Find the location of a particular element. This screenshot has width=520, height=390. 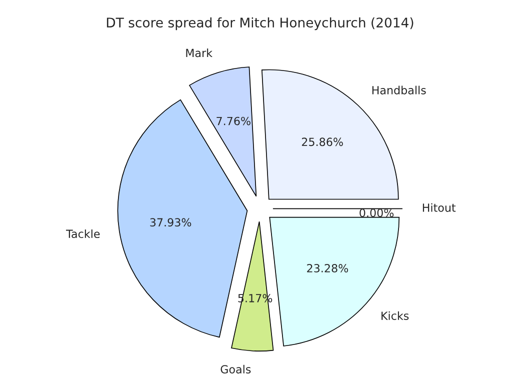

slice-label: Tackle is located at coordinates (83, 233).